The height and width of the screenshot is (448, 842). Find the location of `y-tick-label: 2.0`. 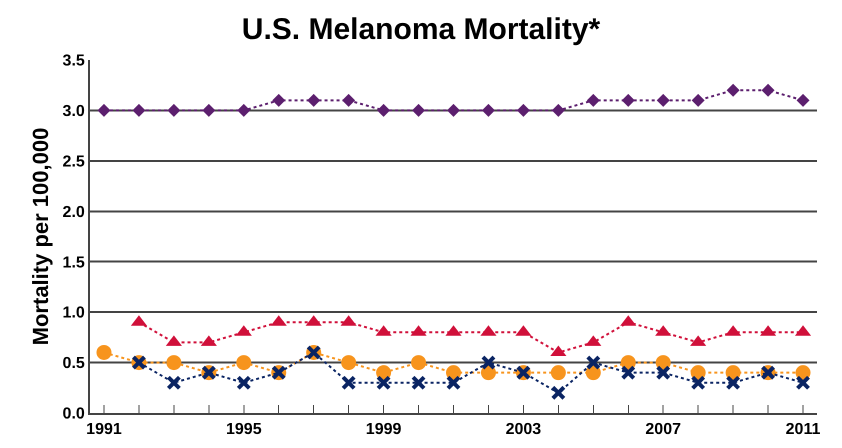

y-tick-label: 2.0 is located at coordinates (73, 212).